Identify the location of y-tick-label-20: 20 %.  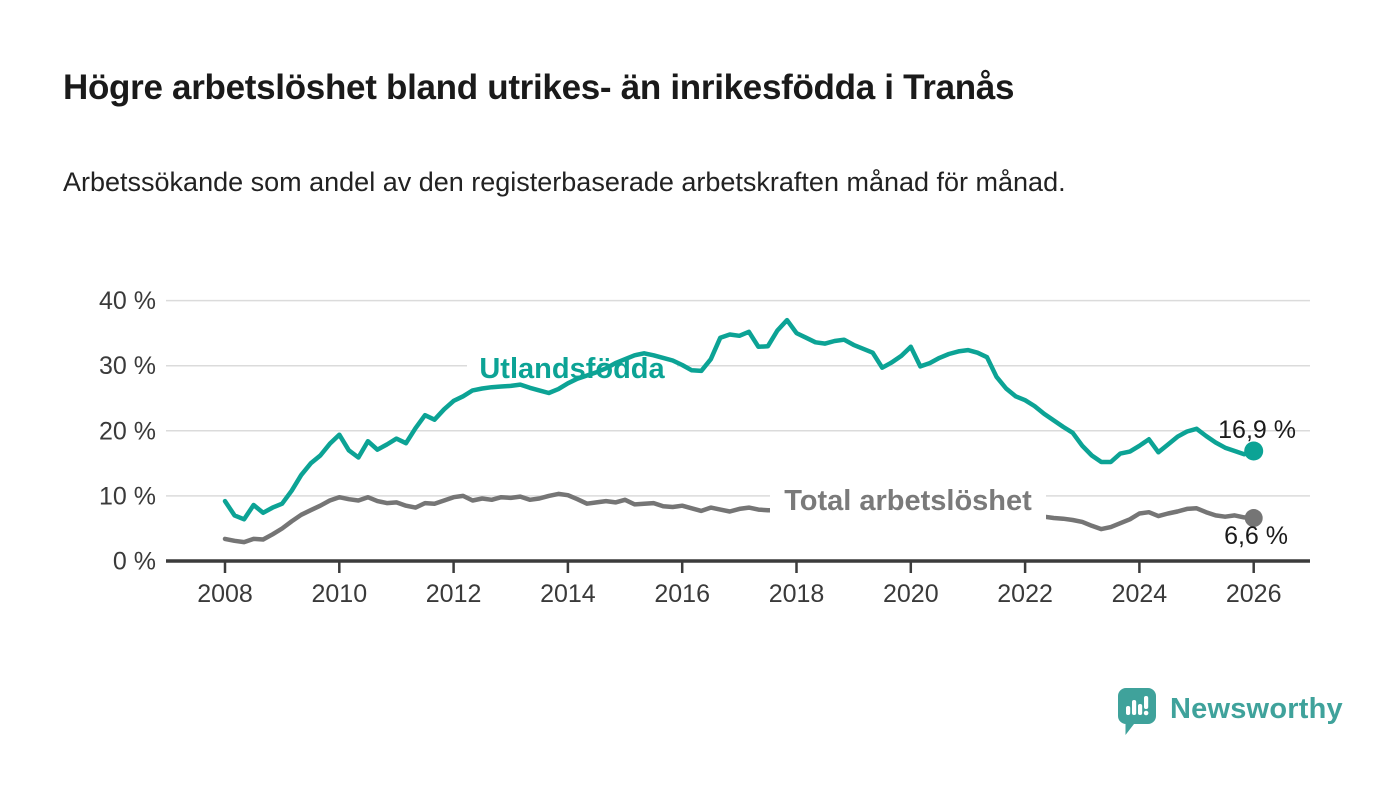
(127, 431).